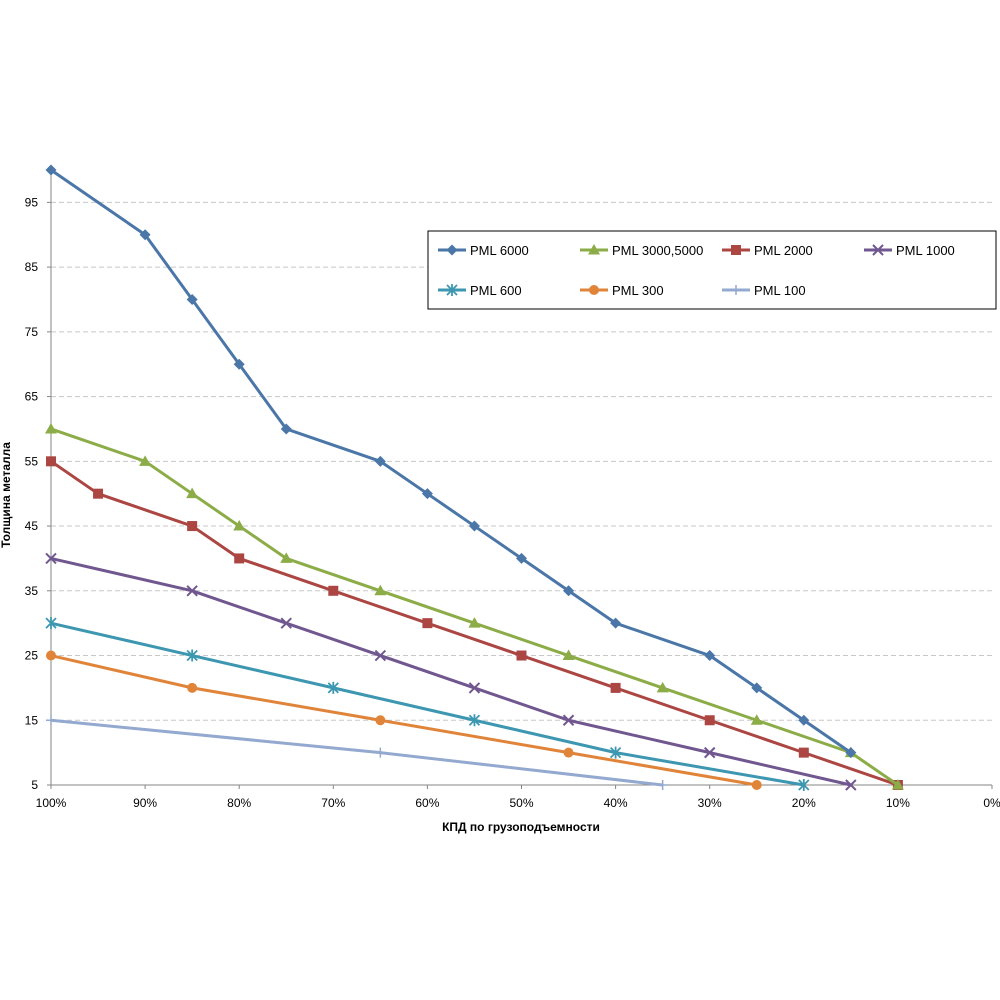  I want to click on x-tick-label: 0%, so click(991, 803).